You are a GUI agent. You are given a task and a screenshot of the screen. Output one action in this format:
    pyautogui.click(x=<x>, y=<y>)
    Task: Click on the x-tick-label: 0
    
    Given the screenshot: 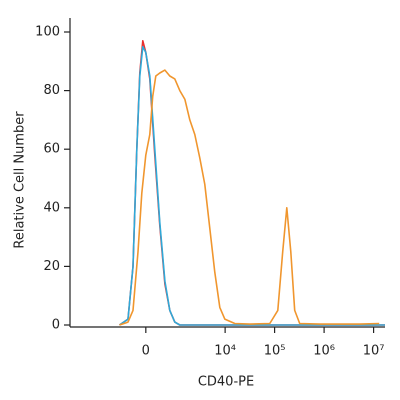 What is the action you would take?
    pyautogui.click(x=146, y=351)
    